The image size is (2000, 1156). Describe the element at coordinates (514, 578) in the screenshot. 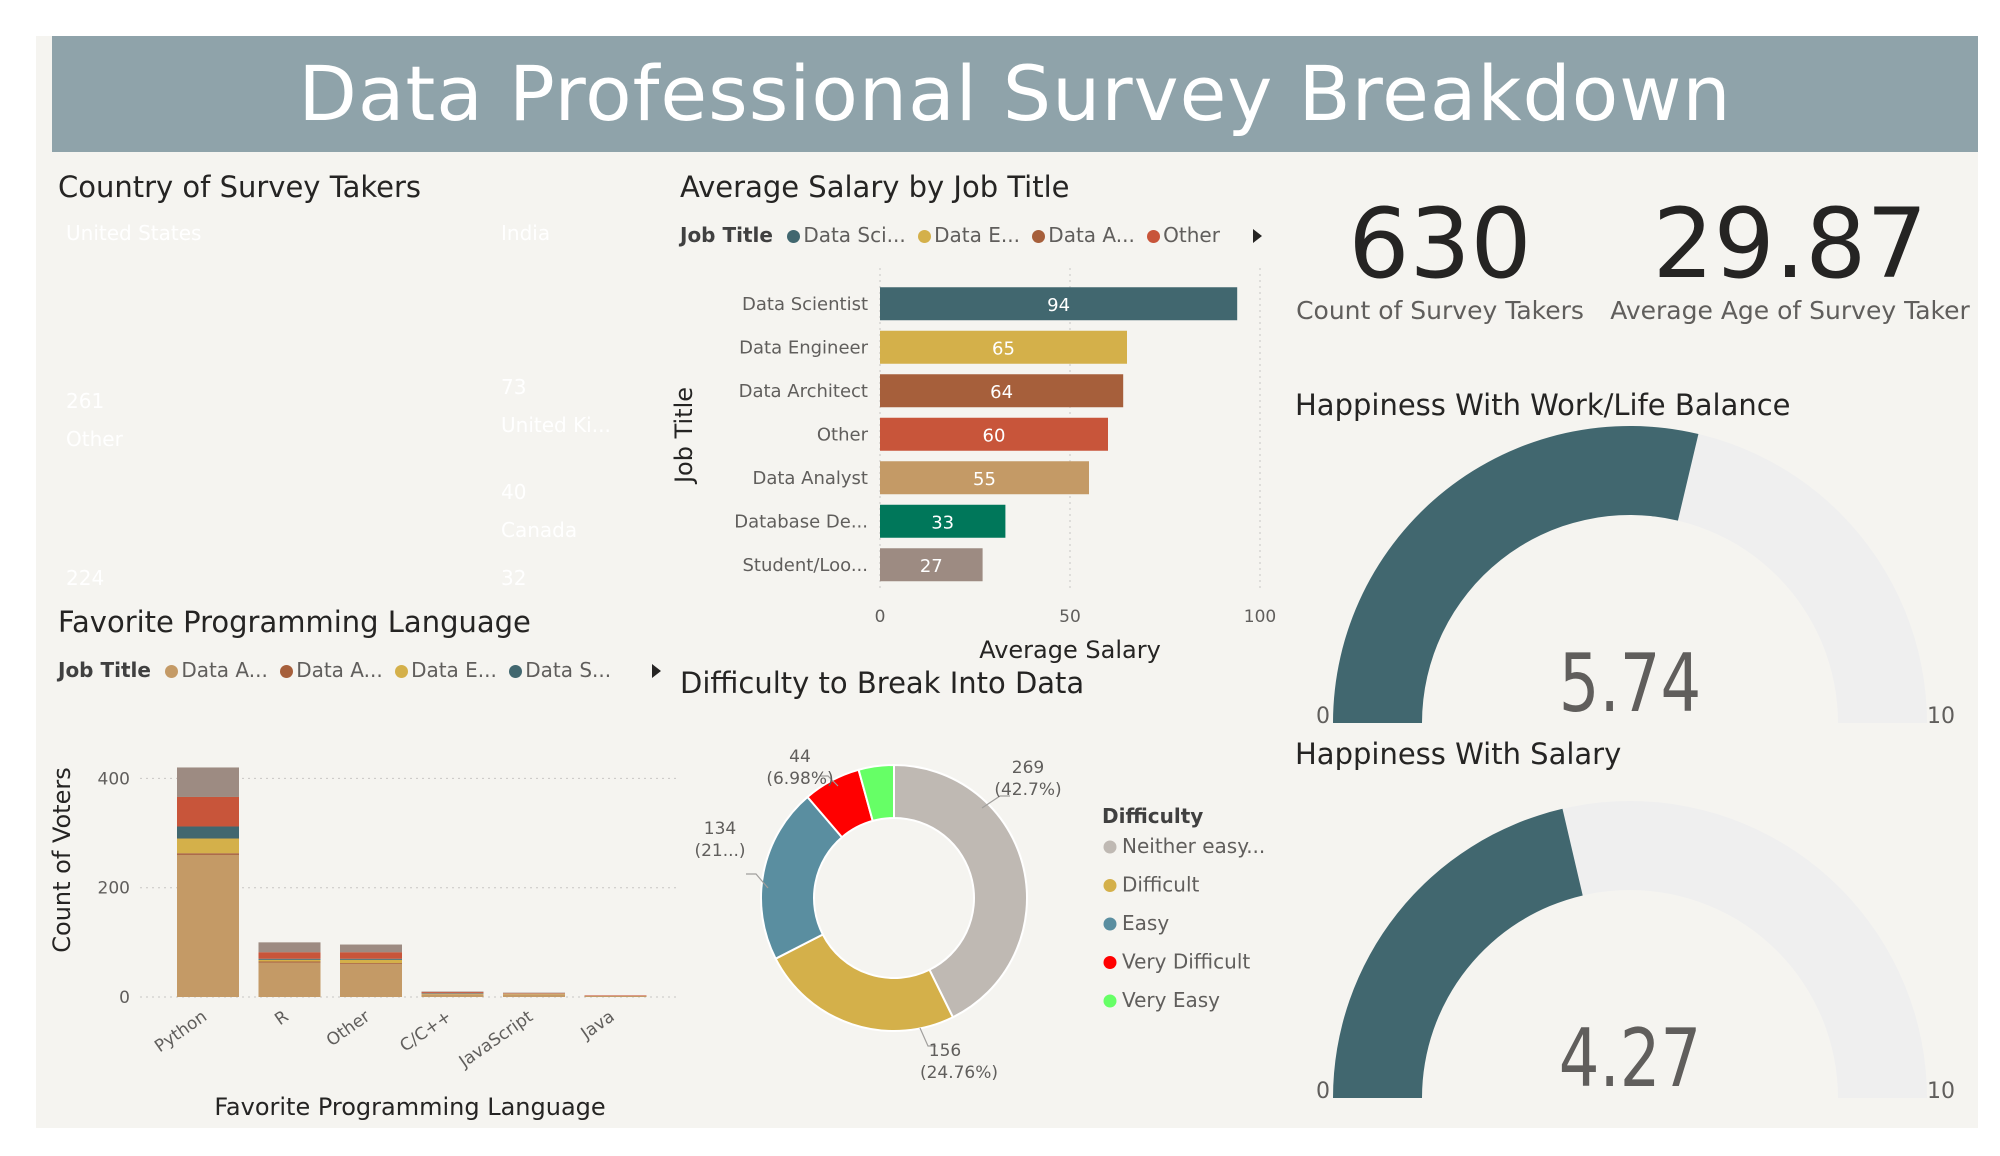

I see `tile-value: 32` at that location.